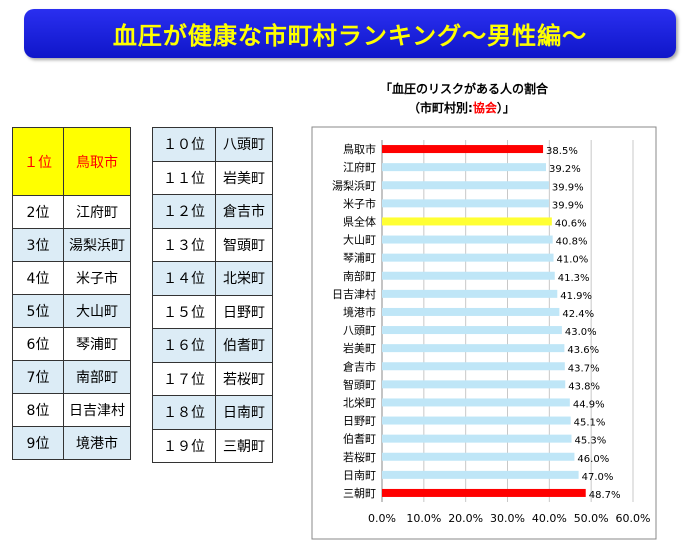 The width and height of the screenshot is (683, 554). Describe the element at coordinates (244, 244) in the screenshot. I see `municipality-cell: 智頭町` at that location.